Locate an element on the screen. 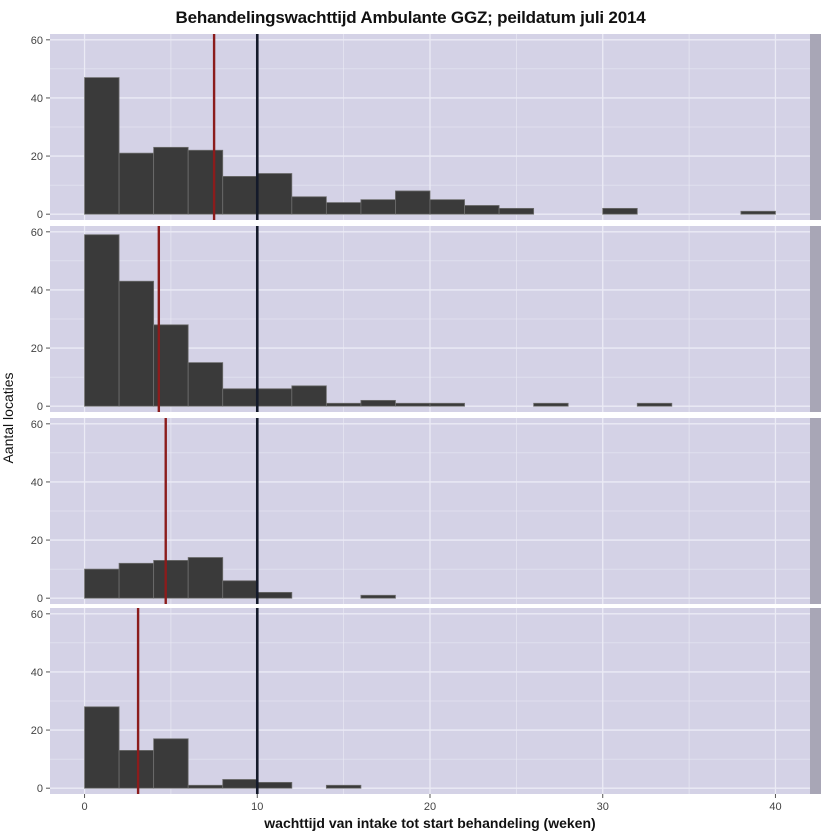  x-tick-label: 30 is located at coordinates (603, 807).